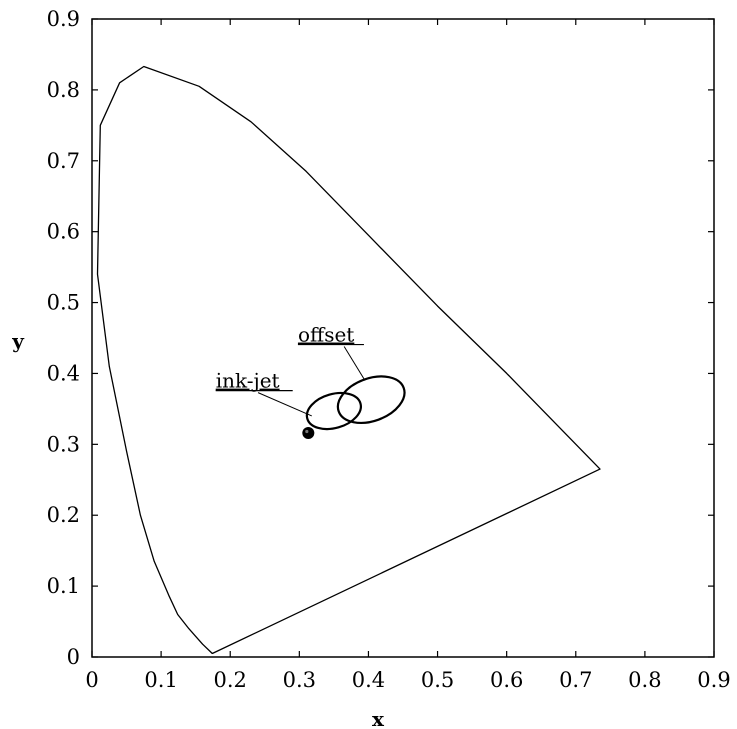  What do you see at coordinates (248, 381) in the screenshot?
I see `annotation-ink-jet: ink-jet` at bounding box center [248, 381].